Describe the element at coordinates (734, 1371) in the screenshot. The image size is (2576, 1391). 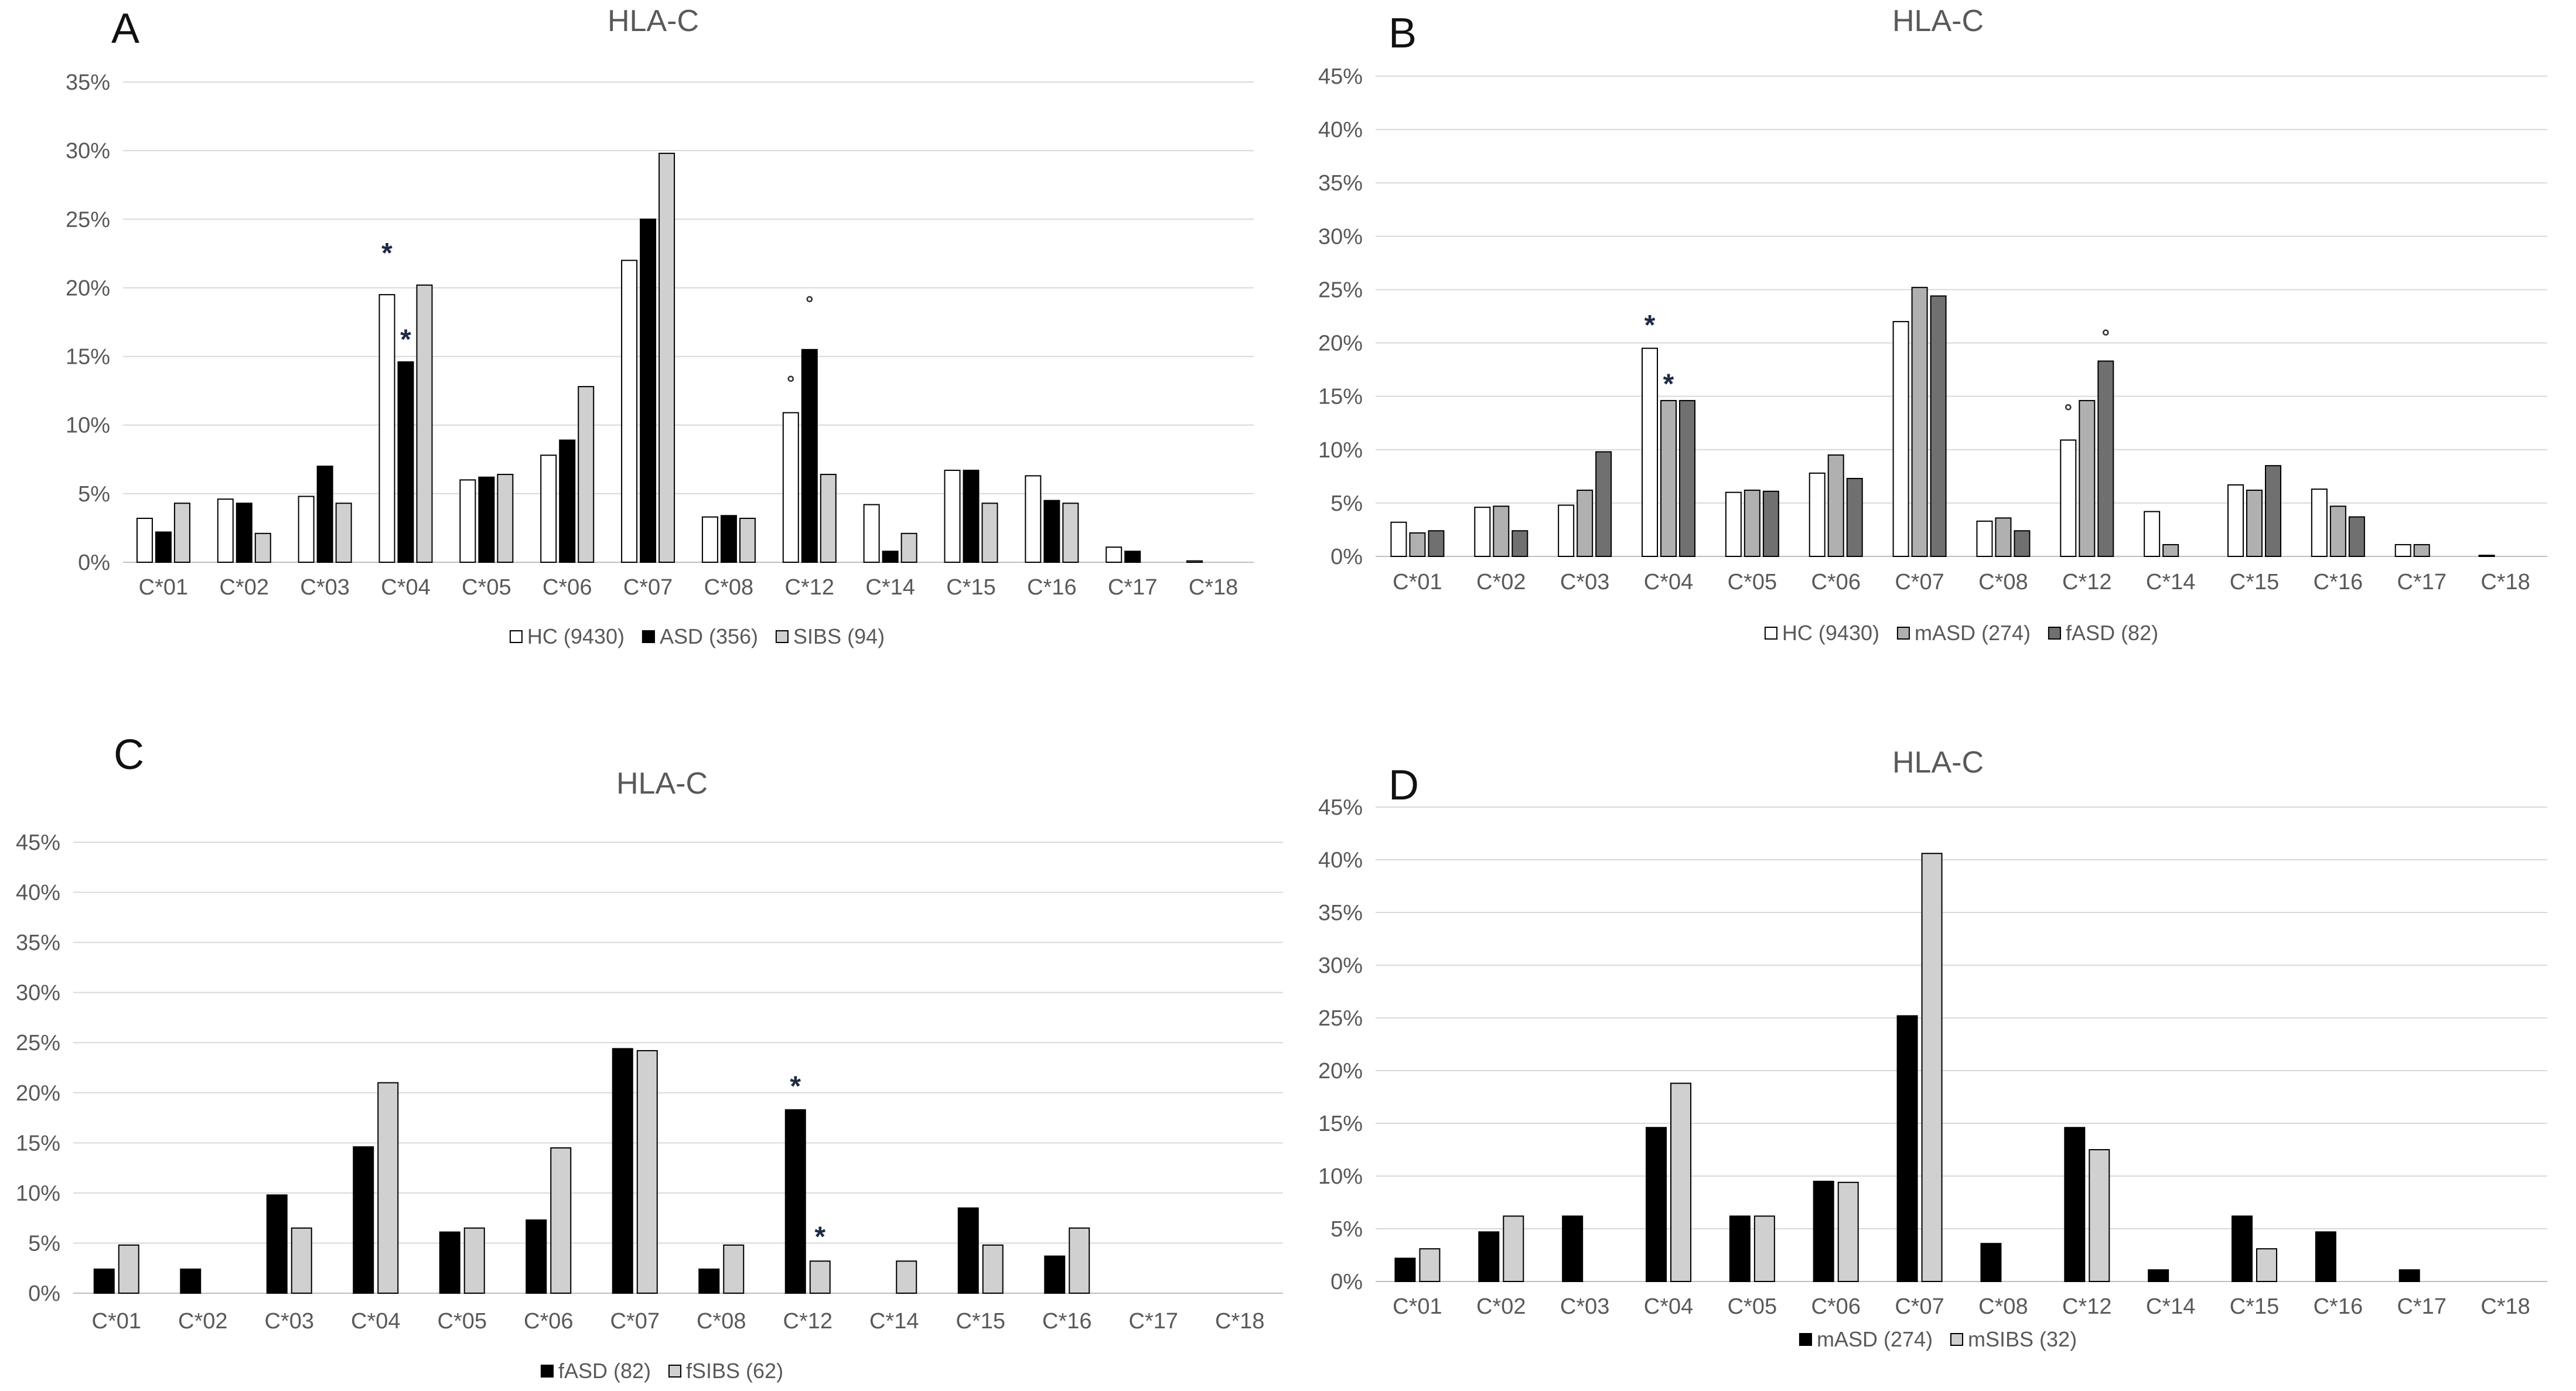
I see `legend-label: fSIBS (62)` at that location.